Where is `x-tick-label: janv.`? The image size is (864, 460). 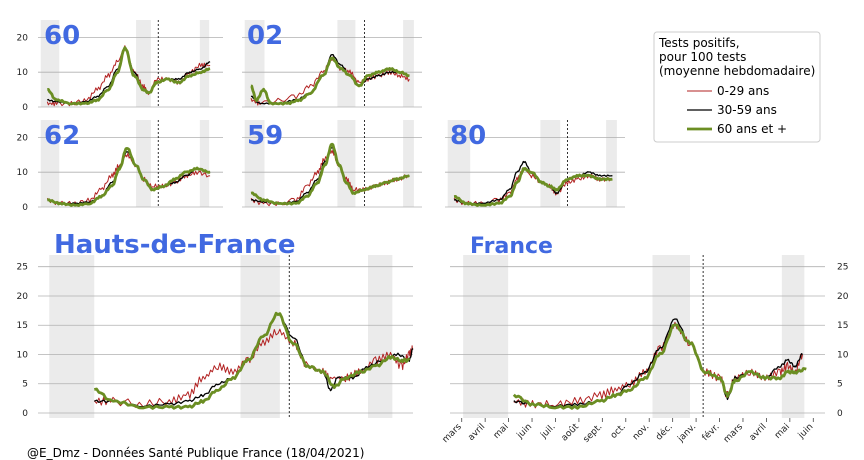
x-tick-label: janv. is located at coordinates (686, 433).